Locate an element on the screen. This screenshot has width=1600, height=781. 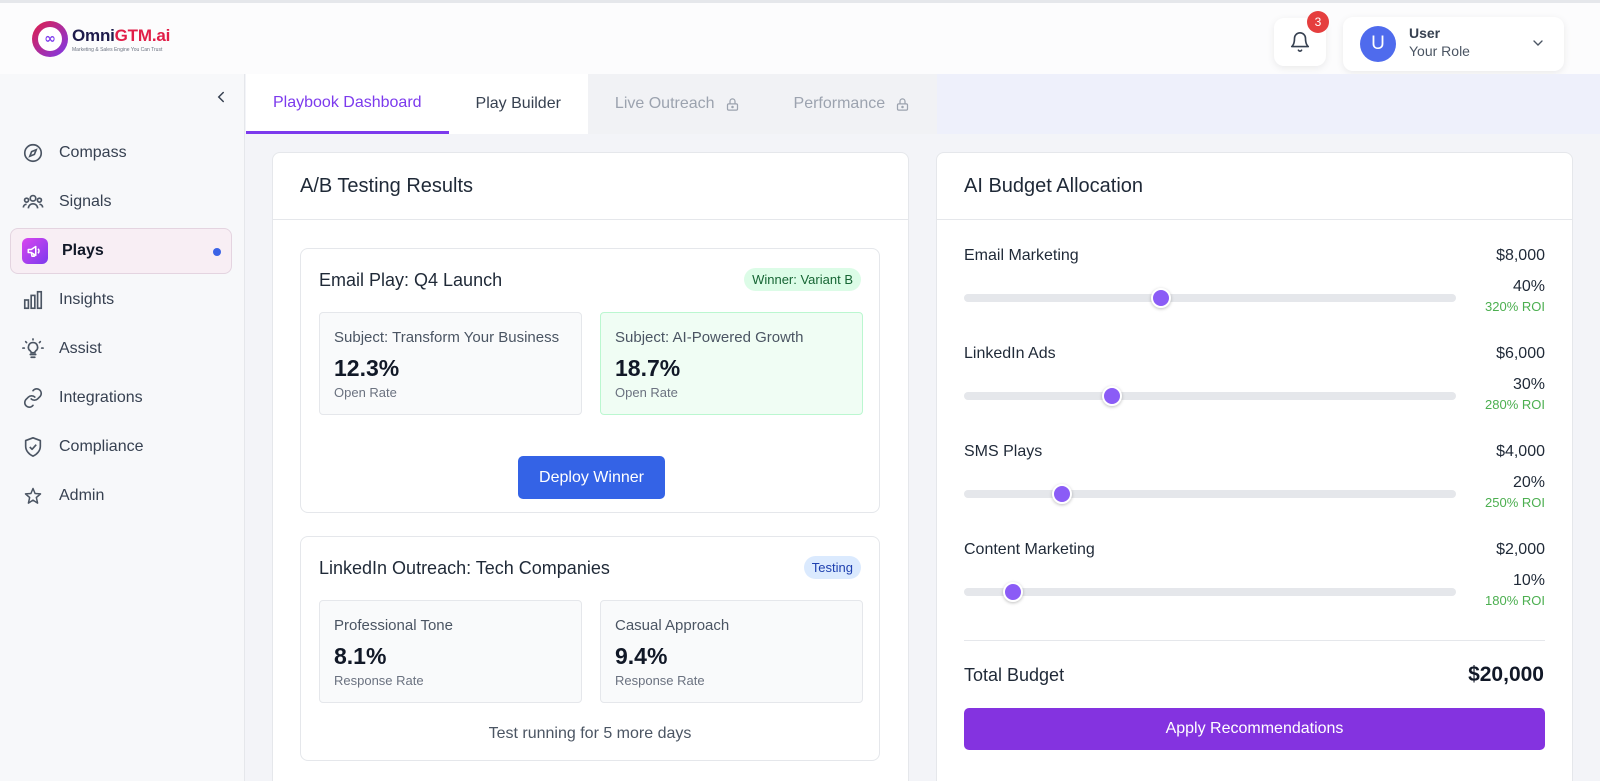
sidebar-item-label: Admin is located at coordinates (82, 495).